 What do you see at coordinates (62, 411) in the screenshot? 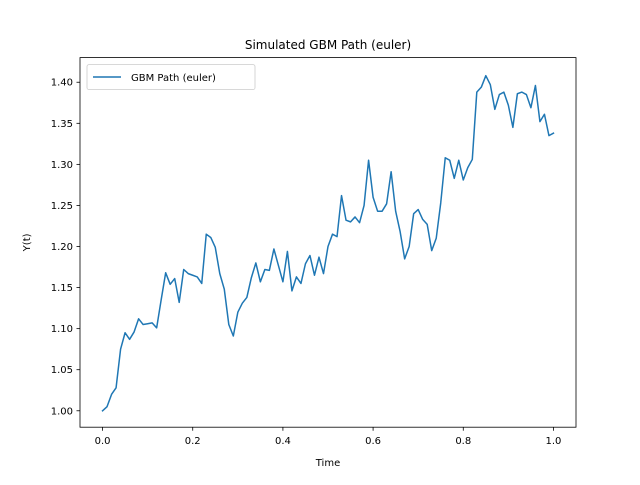
I see `y-tick-label: 1.00` at bounding box center [62, 411].